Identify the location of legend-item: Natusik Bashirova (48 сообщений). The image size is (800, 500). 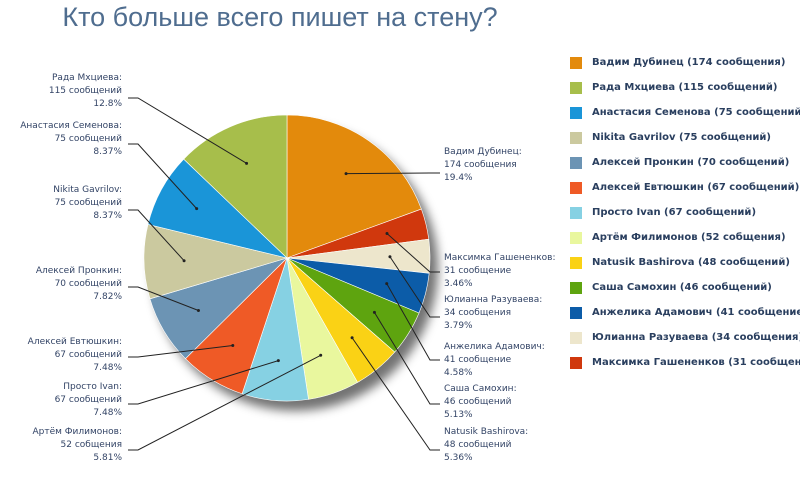
(685, 262).